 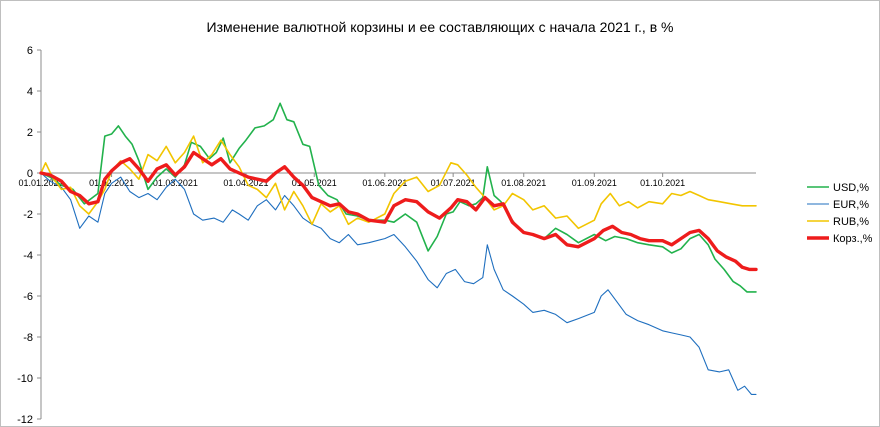 I want to click on legend-label: USD,%, so click(x=851, y=188).